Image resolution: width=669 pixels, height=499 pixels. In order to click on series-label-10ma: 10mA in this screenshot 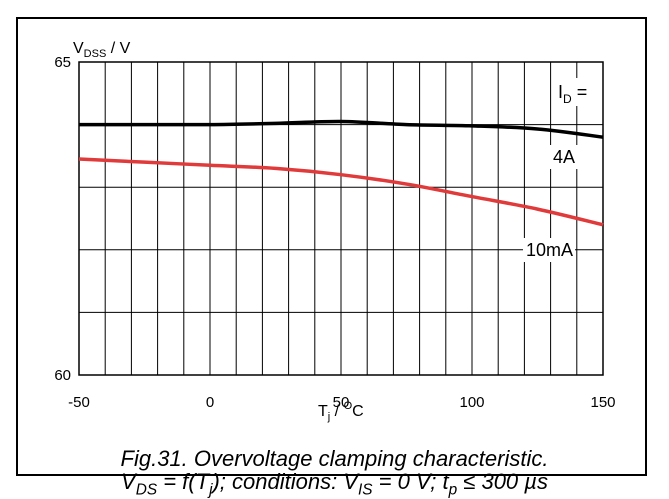, I will do `click(549, 250)`.